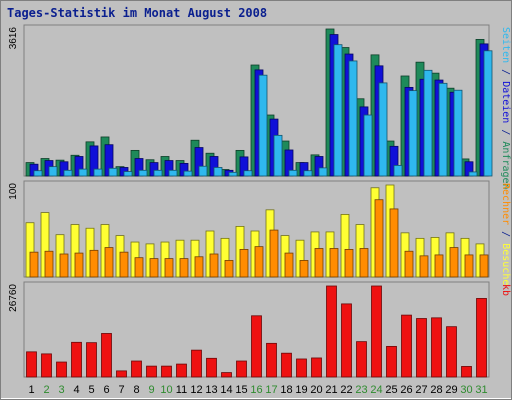 This screenshot has height=400, width=512. What do you see at coordinates (406, 390) in the screenshot?
I see `day-label-26: 26` at bounding box center [406, 390].